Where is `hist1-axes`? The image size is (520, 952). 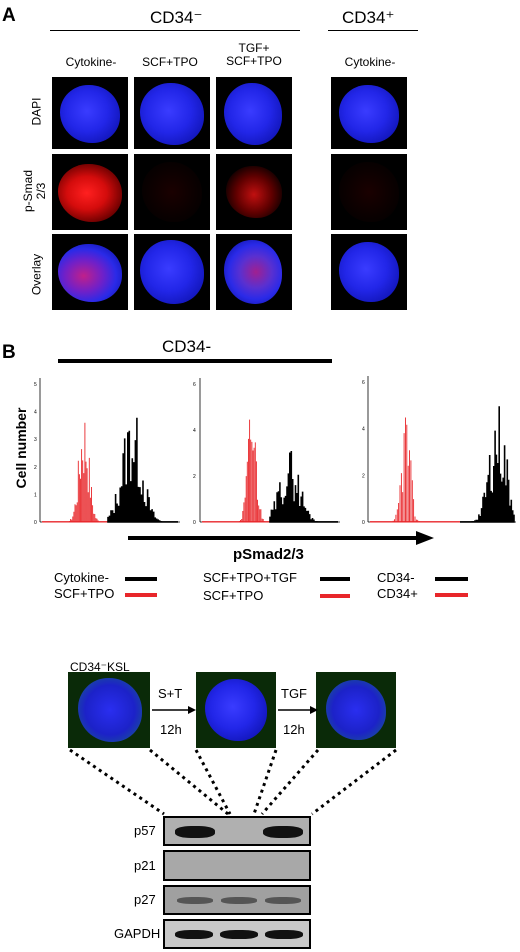 hist1-axes is located at coordinates (109, 450).